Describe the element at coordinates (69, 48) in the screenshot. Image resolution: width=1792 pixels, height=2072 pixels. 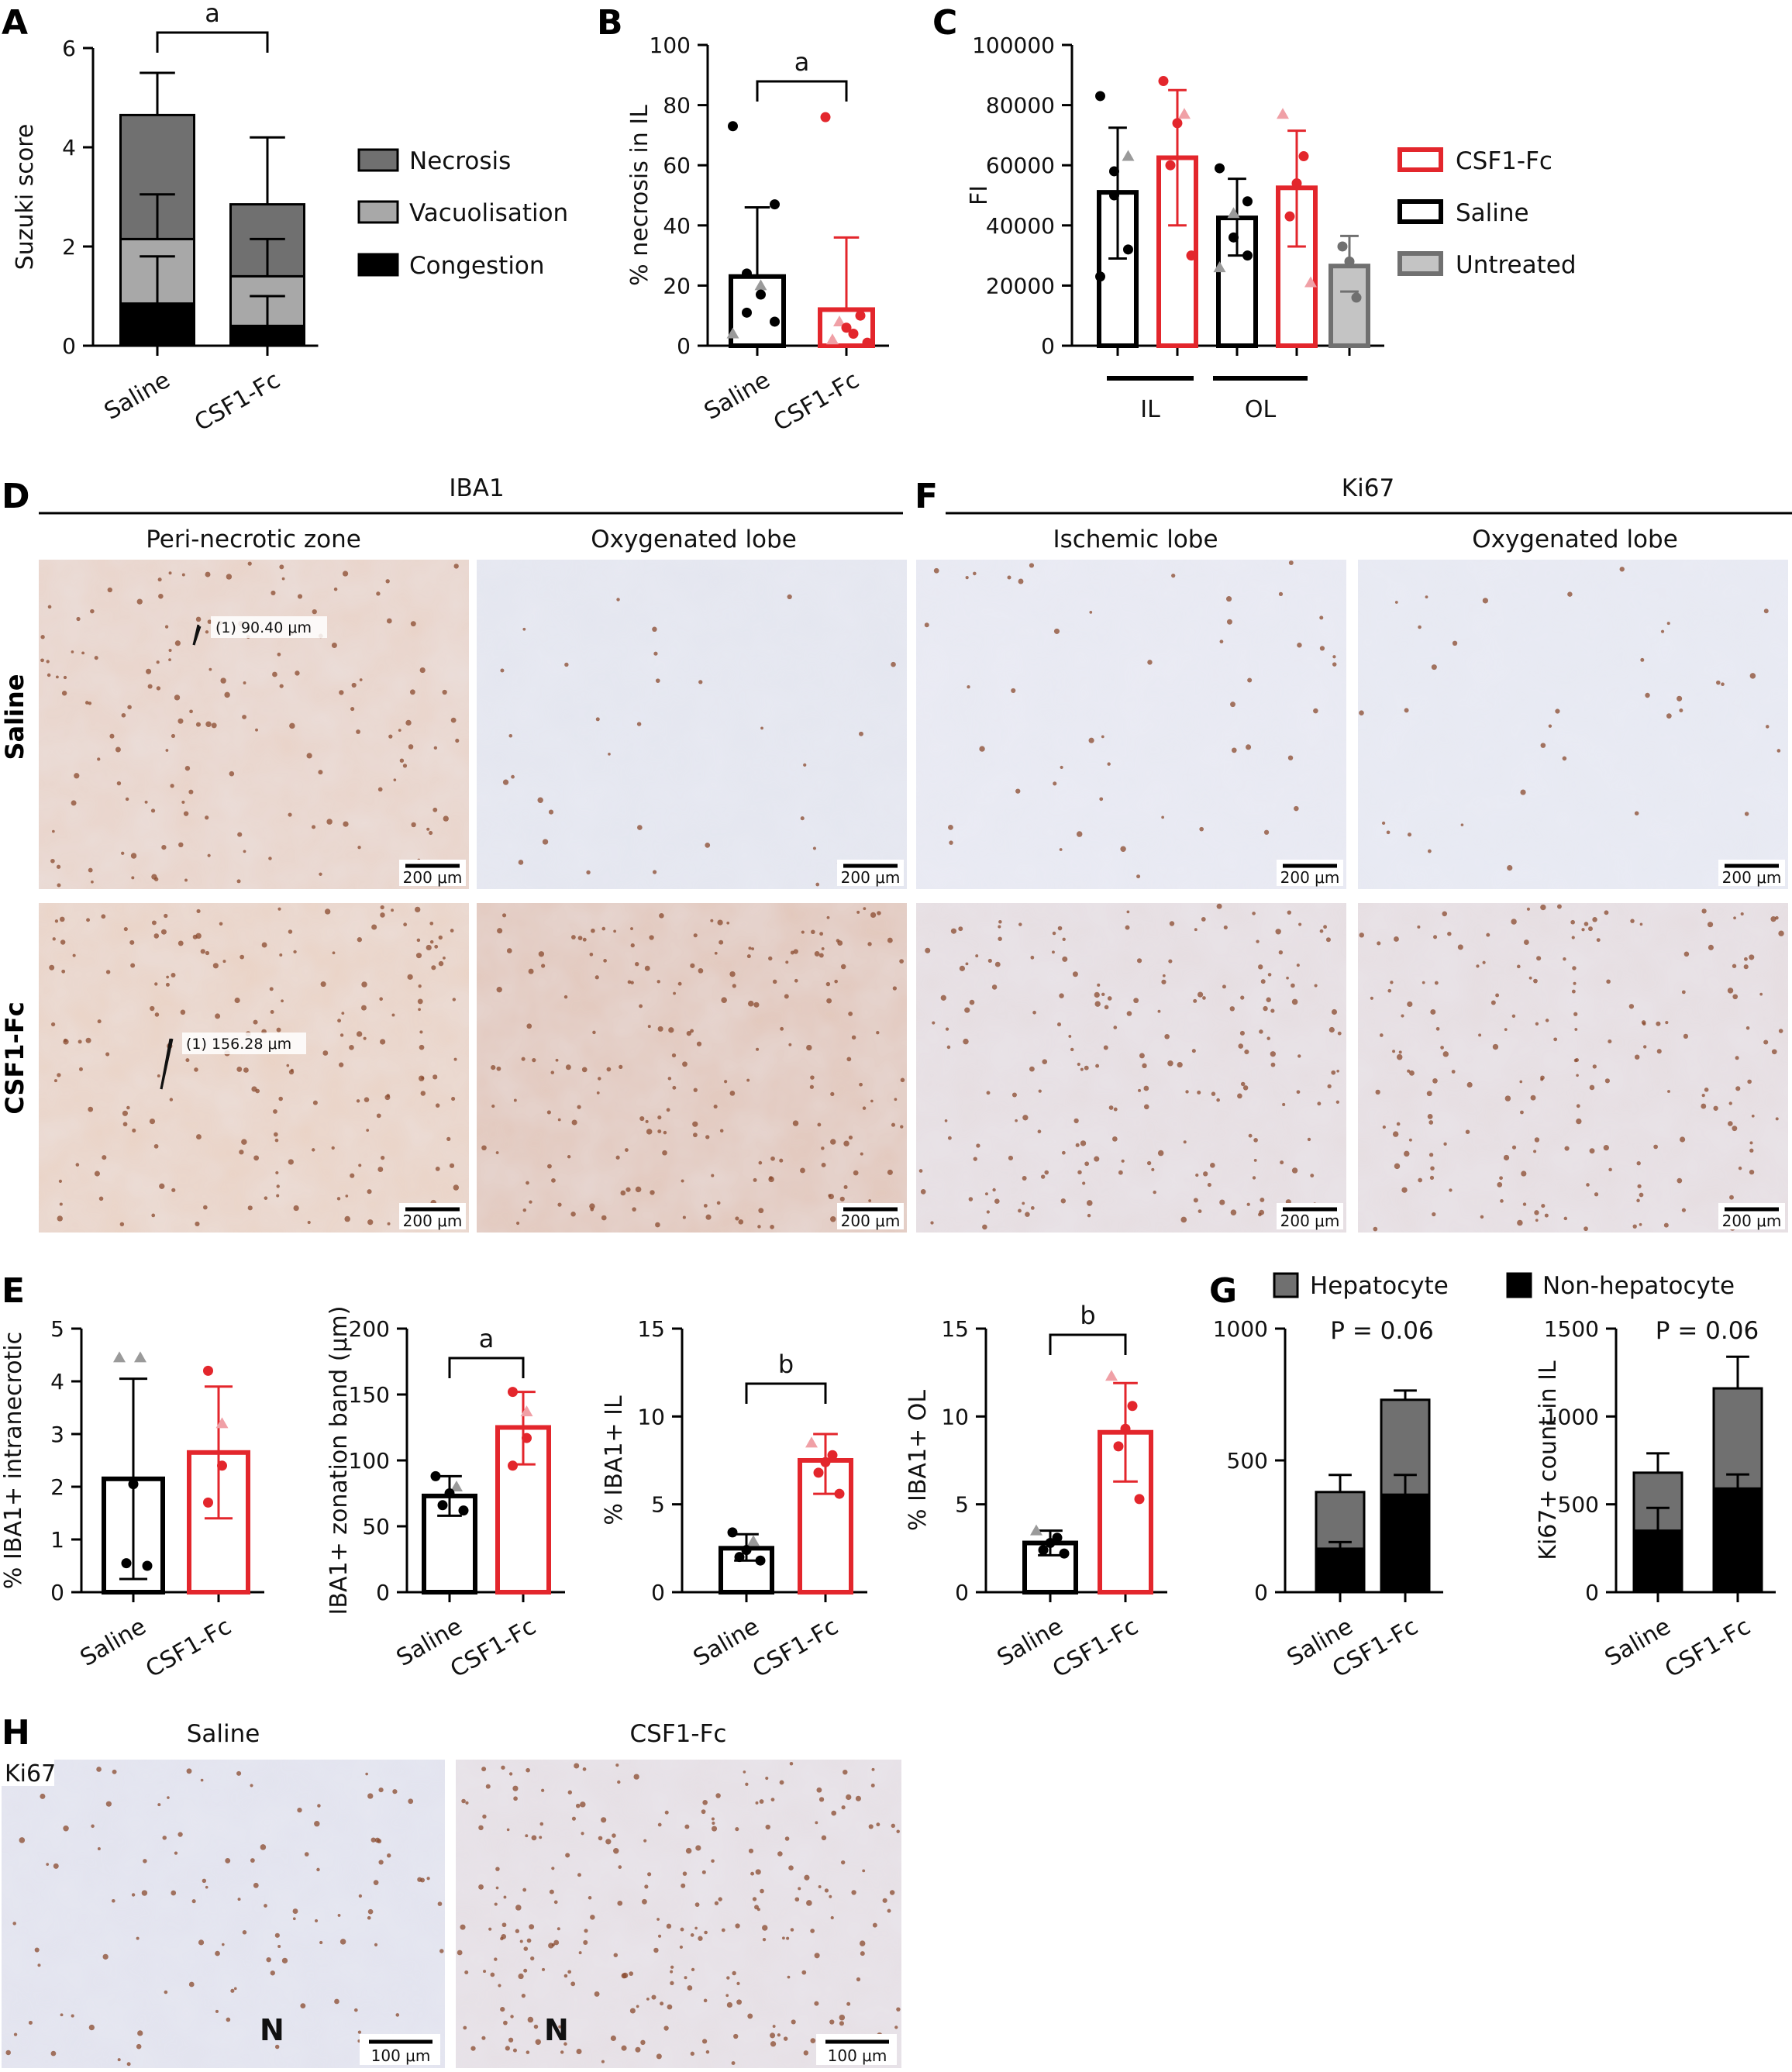
I see `y-tick-label: 6` at that location.